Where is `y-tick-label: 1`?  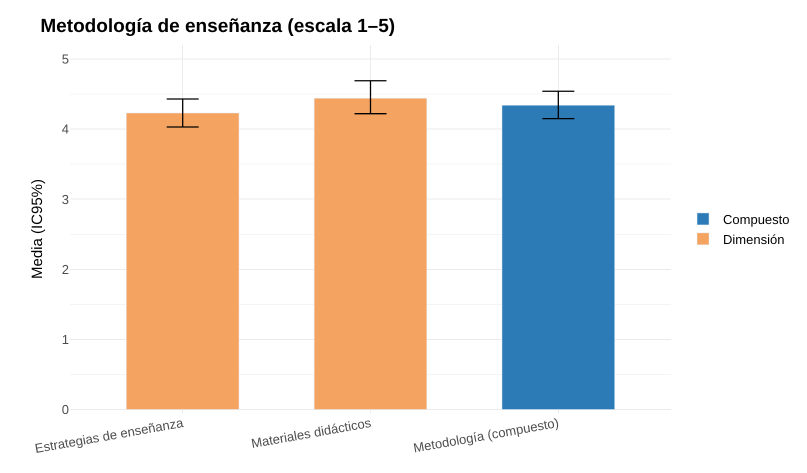 y-tick-label: 1 is located at coordinates (65, 339).